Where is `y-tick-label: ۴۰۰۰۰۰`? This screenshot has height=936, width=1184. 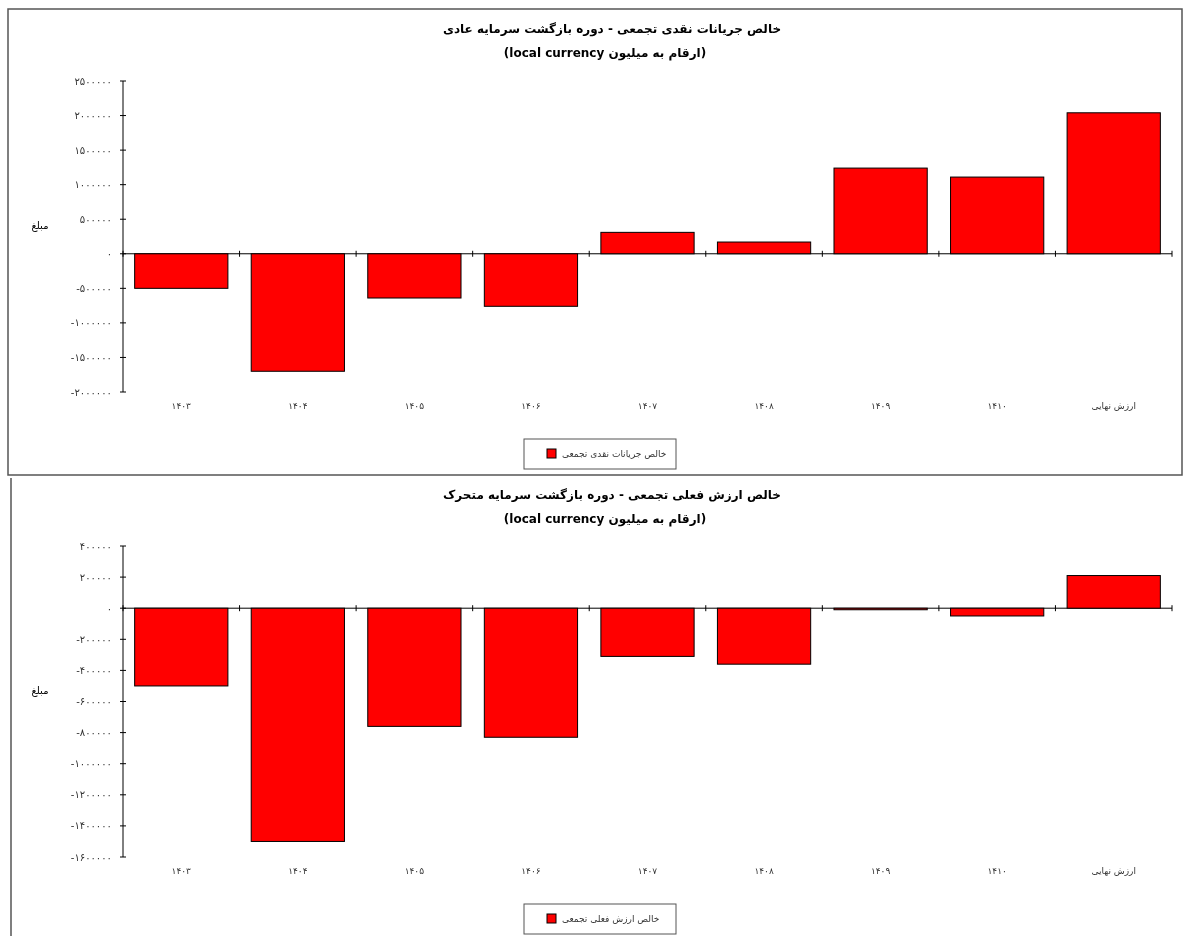
y-tick-label: ۴۰۰۰۰۰ is located at coordinates (95, 546).